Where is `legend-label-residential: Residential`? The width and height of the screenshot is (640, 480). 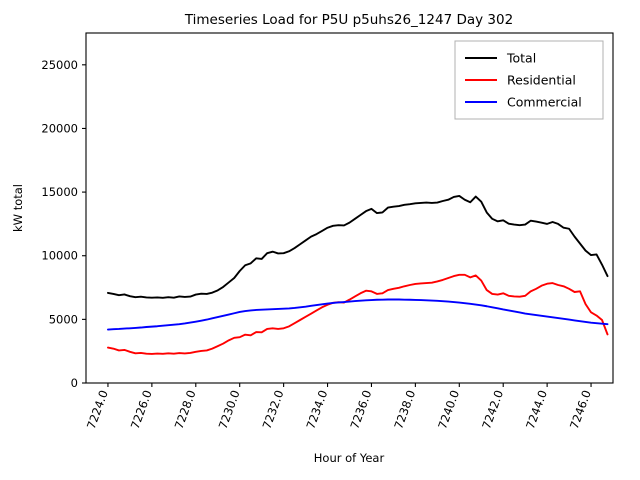
legend-label-residential: Residential is located at coordinates (541, 80).